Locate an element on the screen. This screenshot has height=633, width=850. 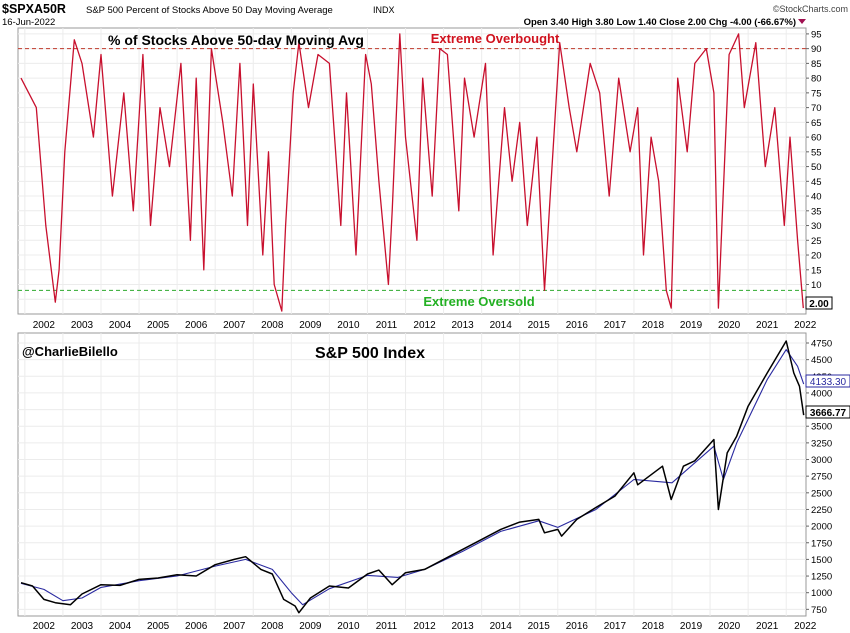
spx-x-tick-label: 2015 is located at coordinates (539, 626).